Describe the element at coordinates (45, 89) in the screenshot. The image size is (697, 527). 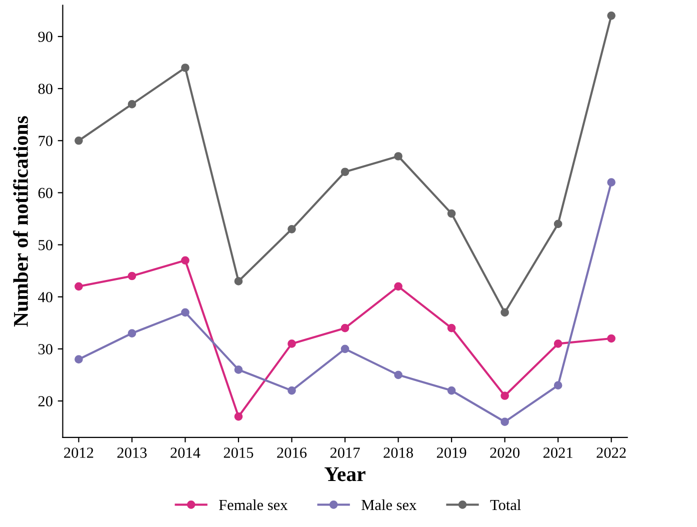
I see `y-tick-label: 80` at that location.